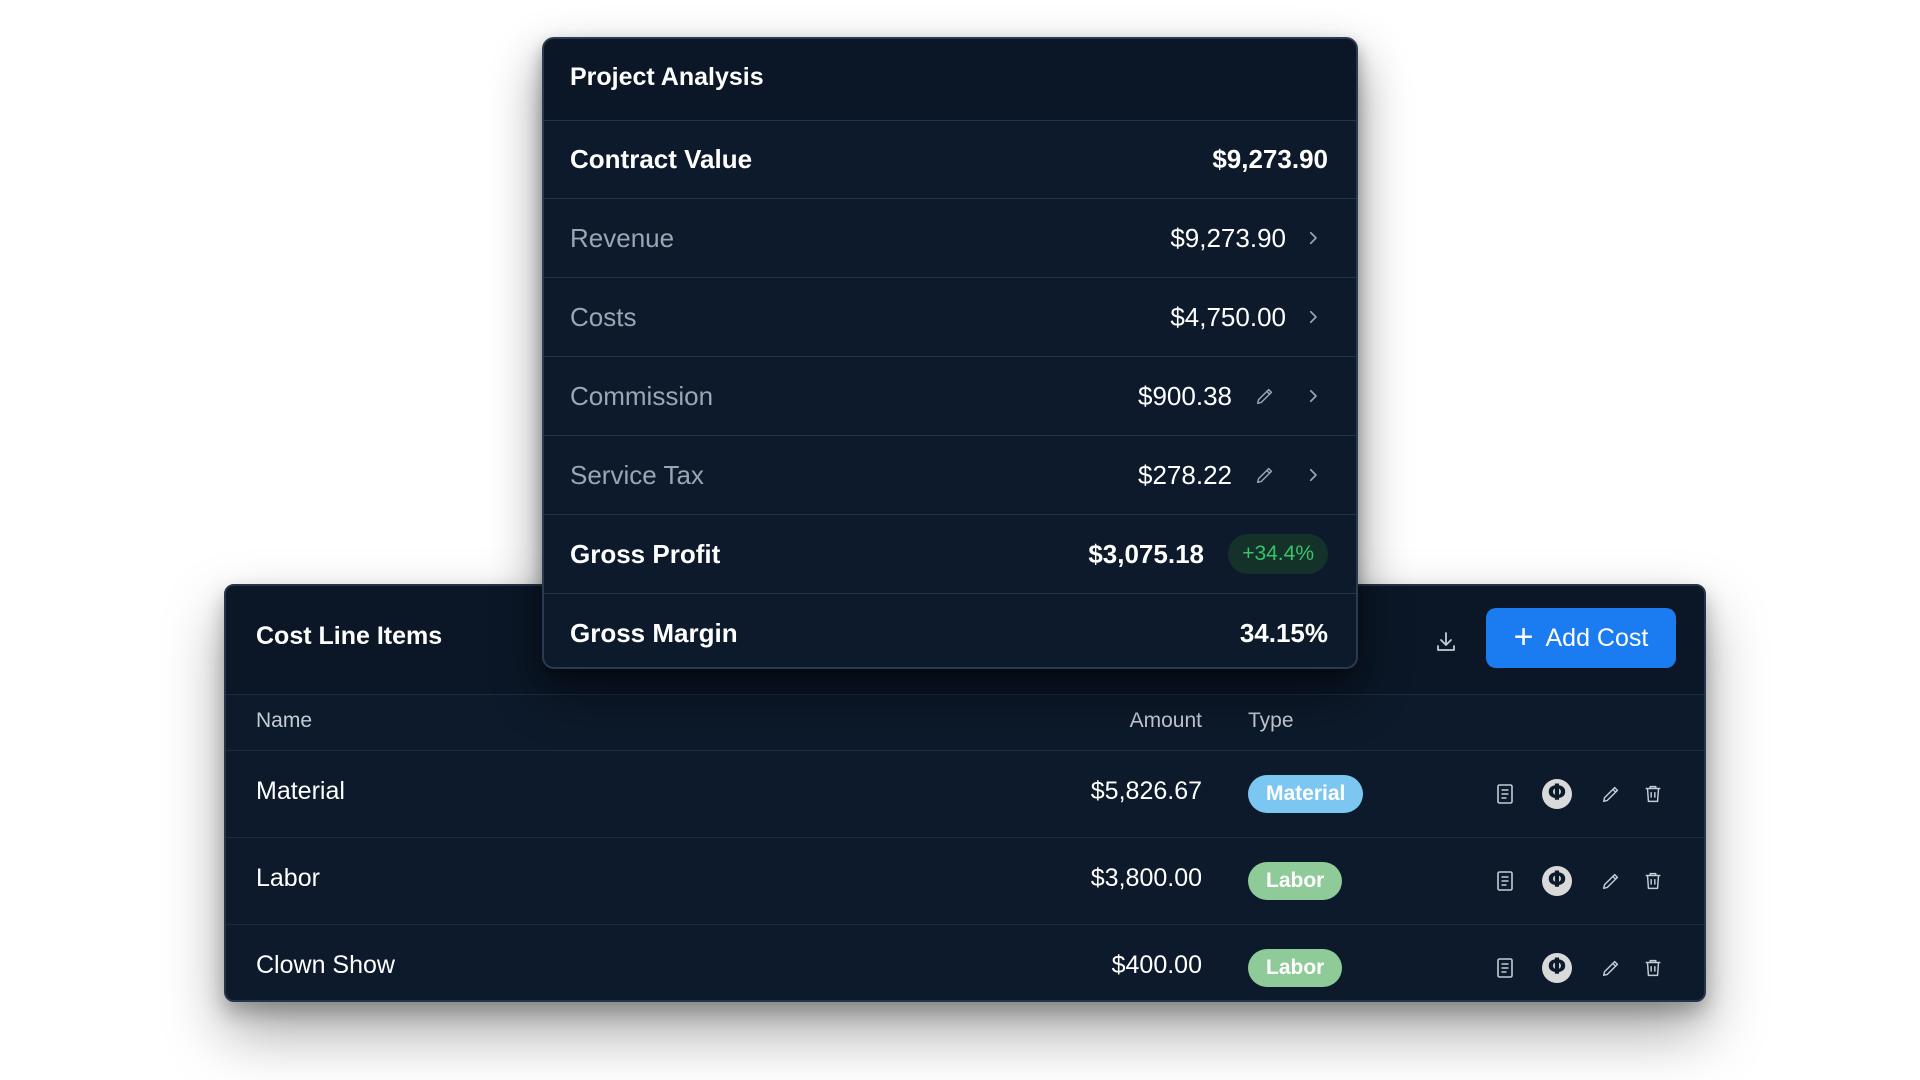 The image size is (1920, 1080). What do you see at coordinates (603, 317) in the screenshot?
I see `costs-label: Costs` at bounding box center [603, 317].